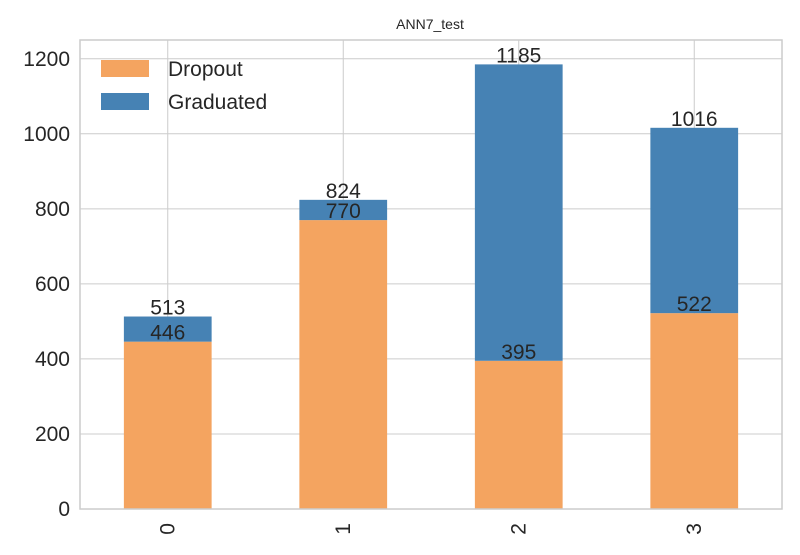  What do you see at coordinates (343, 191) in the screenshot?
I see `bar-value-label-graduated: 824` at bounding box center [343, 191].